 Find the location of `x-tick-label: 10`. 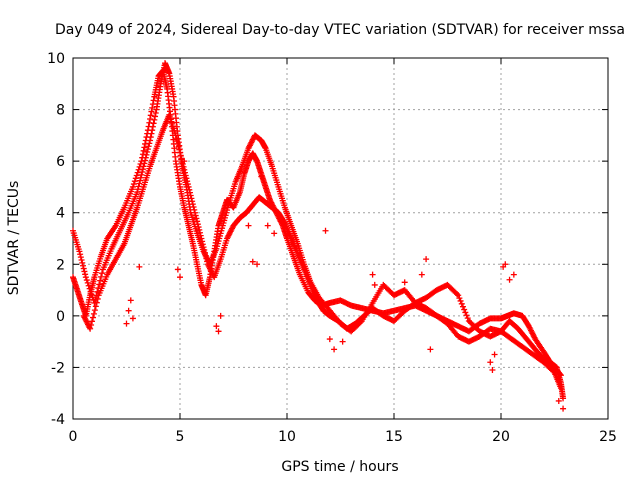

x-tick-label: 10 is located at coordinates (287, 437).